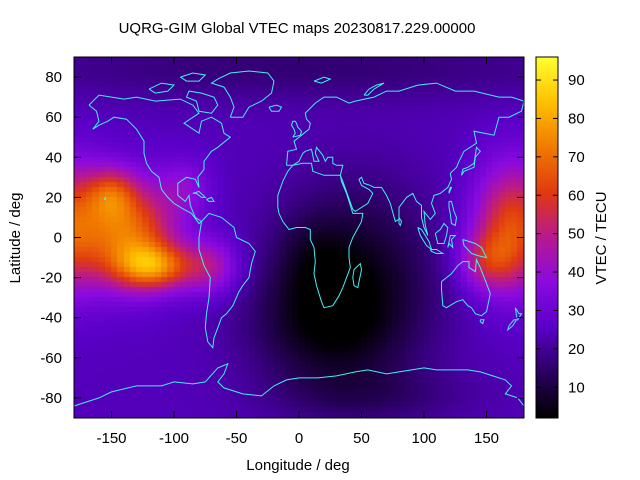 The image size is (640, 480). I want to click on x-tick-label: 50, so click(361, 438).